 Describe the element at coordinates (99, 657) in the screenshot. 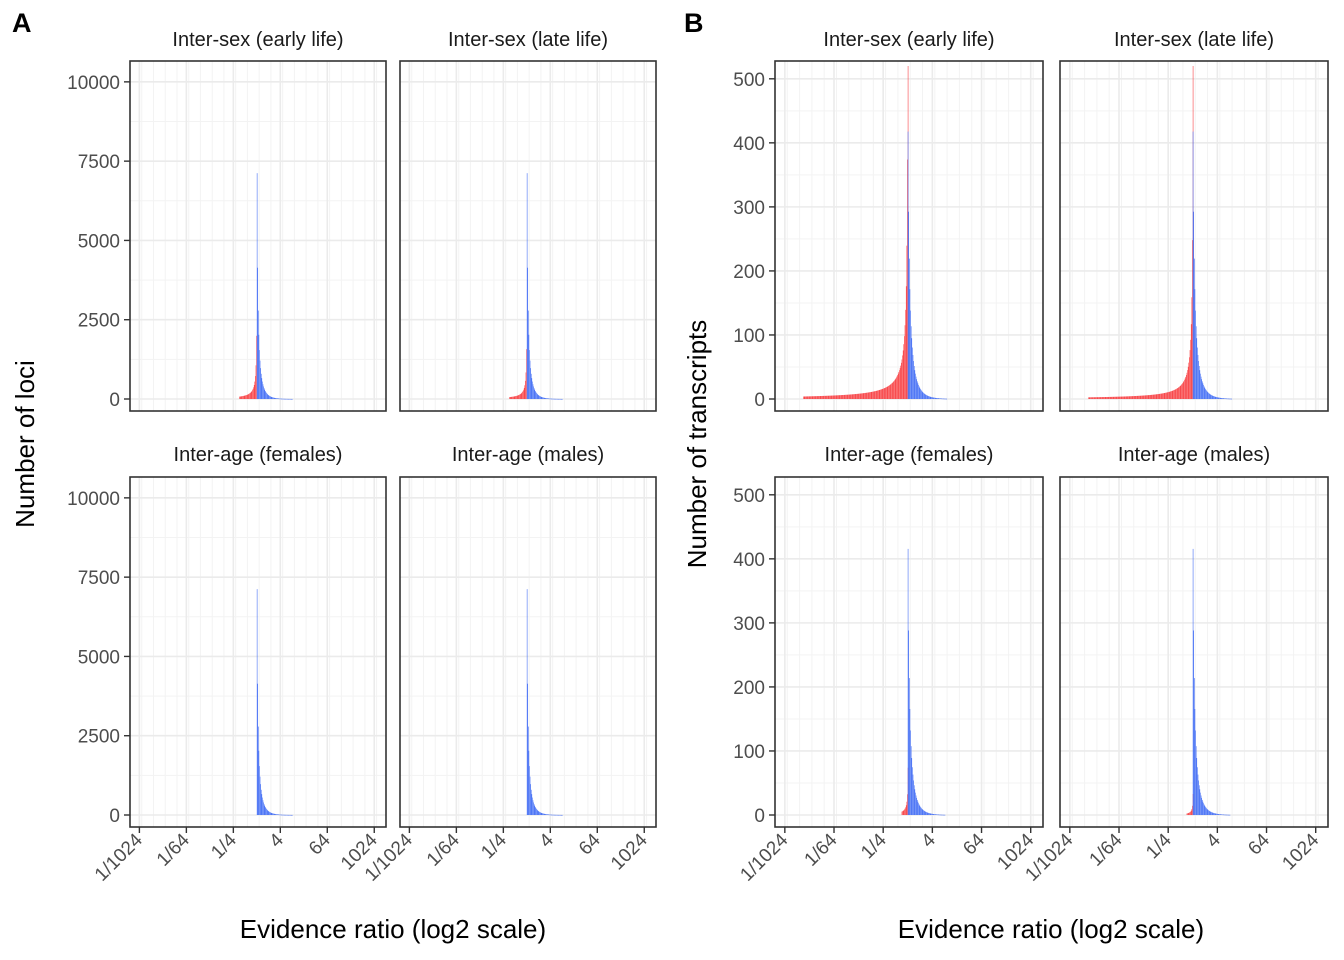

I see `y-tick-label: 5000` at that location.